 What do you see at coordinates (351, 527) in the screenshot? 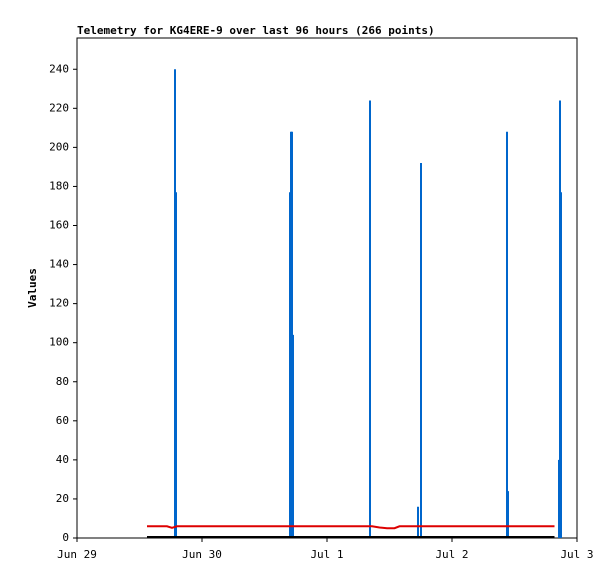
I see `series-line` at bounding box center [351, 527].